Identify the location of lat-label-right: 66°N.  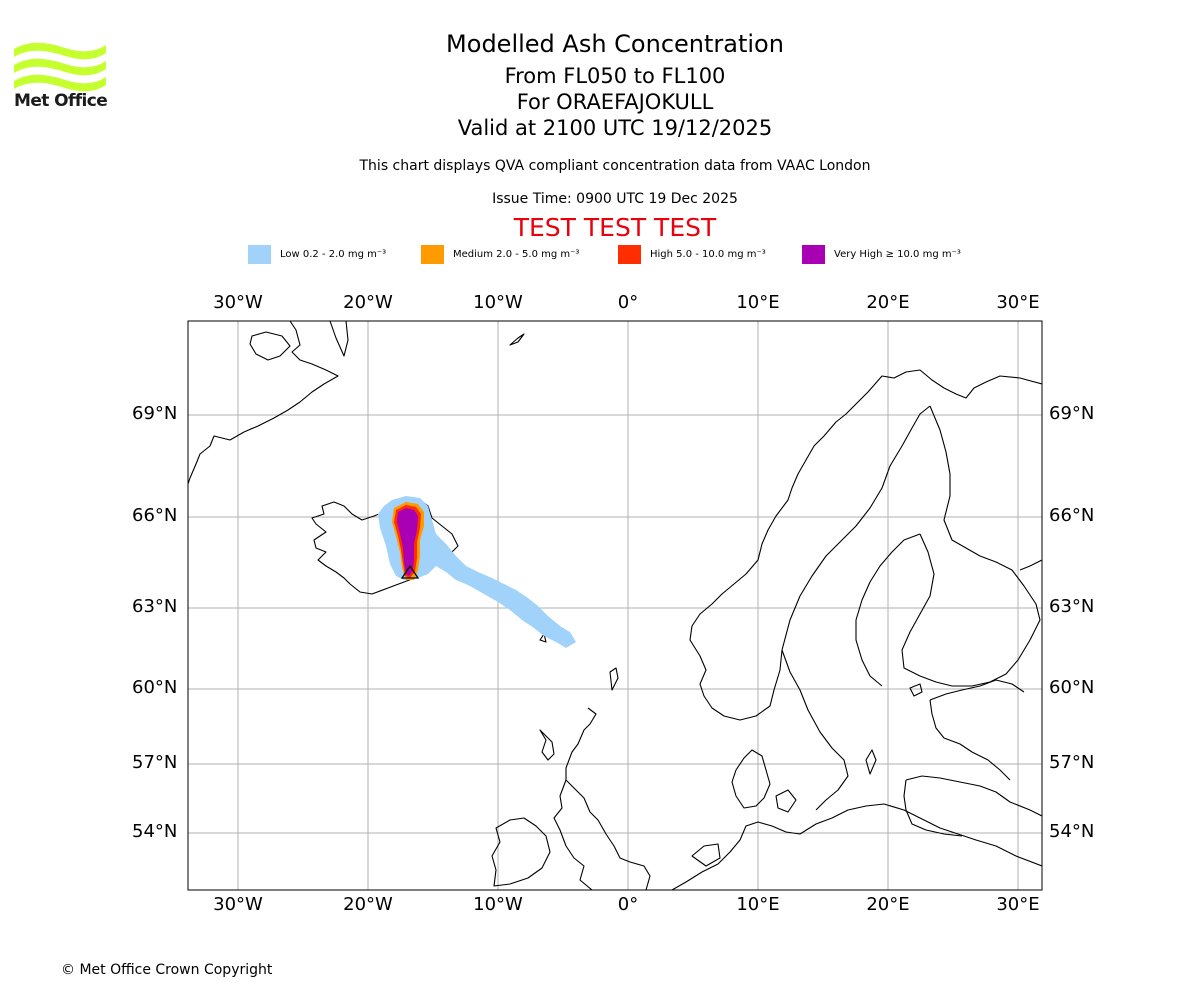
(1072, 515).